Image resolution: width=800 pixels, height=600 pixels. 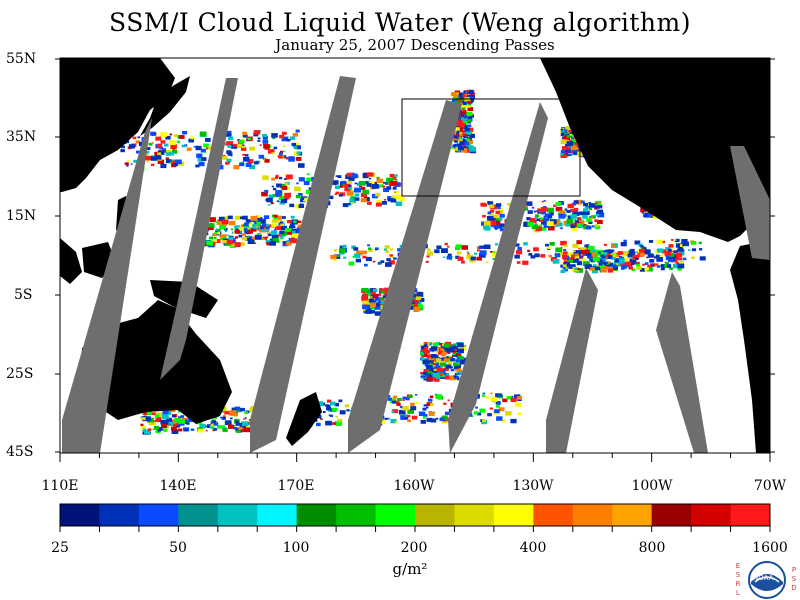 I want to click on colorbar-label-800: 800, so click(x=652, y=548).